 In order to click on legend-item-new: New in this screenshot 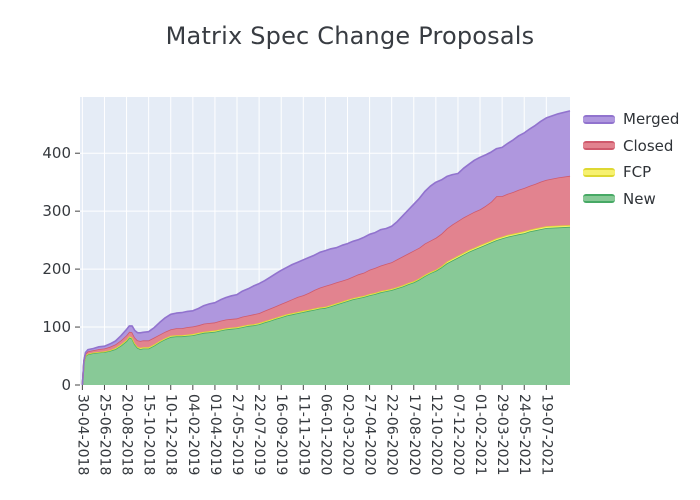, I will do `click(619, 199)`.